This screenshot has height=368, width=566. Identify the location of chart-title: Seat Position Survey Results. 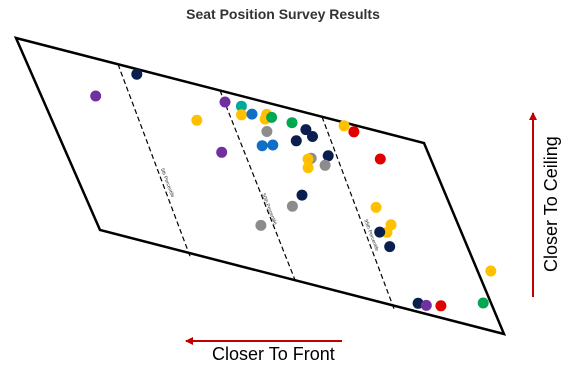
(283, 14).